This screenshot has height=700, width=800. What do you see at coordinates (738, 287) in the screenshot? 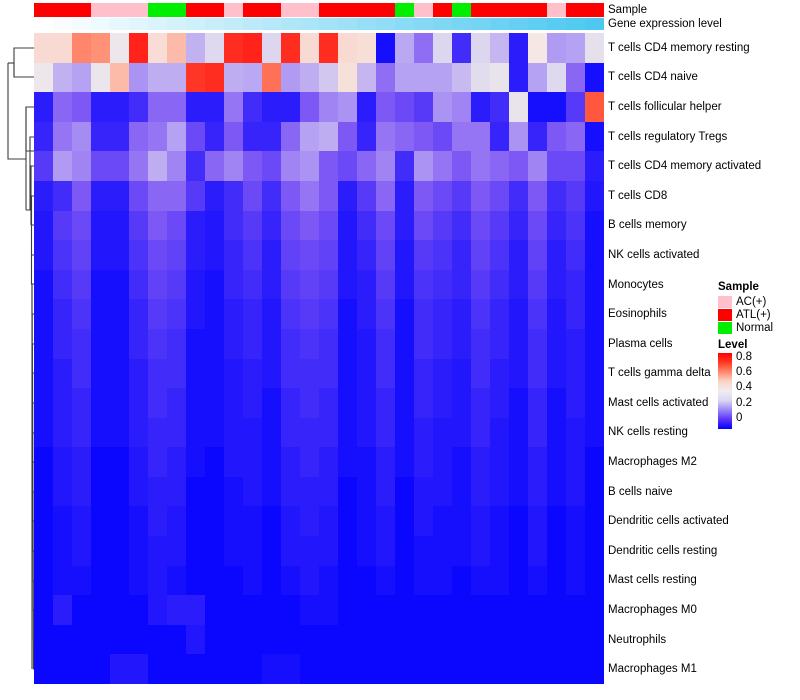
I see `sample-legend-title: Sample` at bounding box center [738, 287].